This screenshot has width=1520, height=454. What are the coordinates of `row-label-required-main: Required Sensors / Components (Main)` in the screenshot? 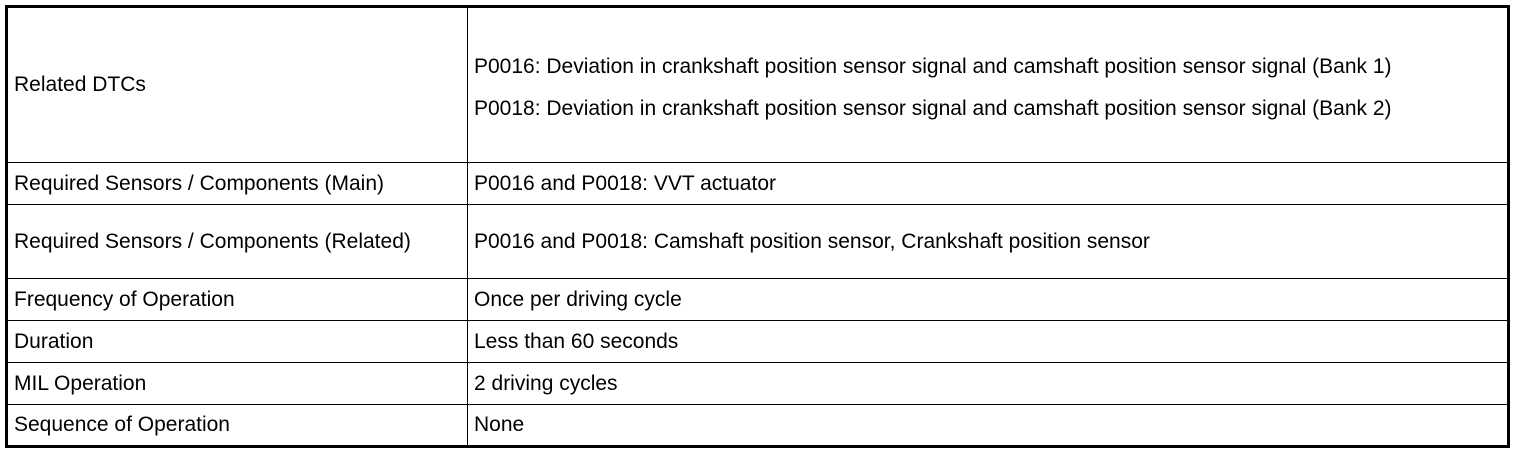 It's located at (237, 183).